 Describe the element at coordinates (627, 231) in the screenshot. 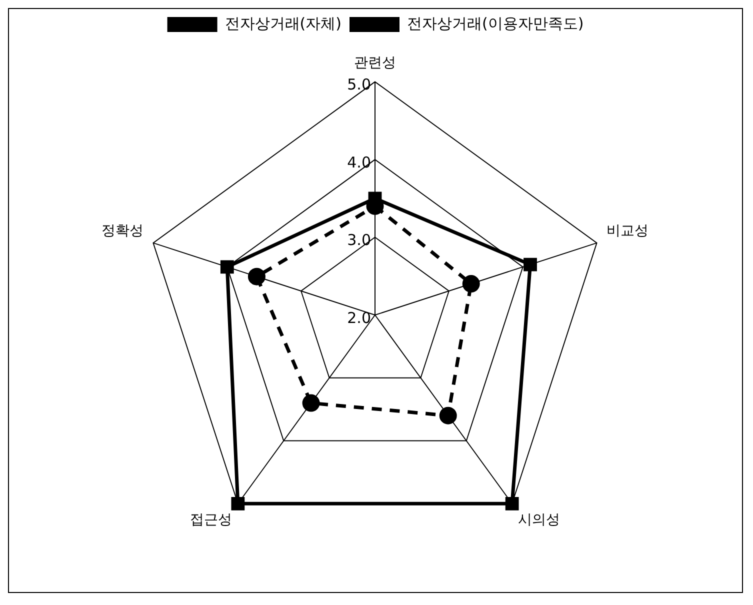

I see `spoke-label: 비교성` at that location.